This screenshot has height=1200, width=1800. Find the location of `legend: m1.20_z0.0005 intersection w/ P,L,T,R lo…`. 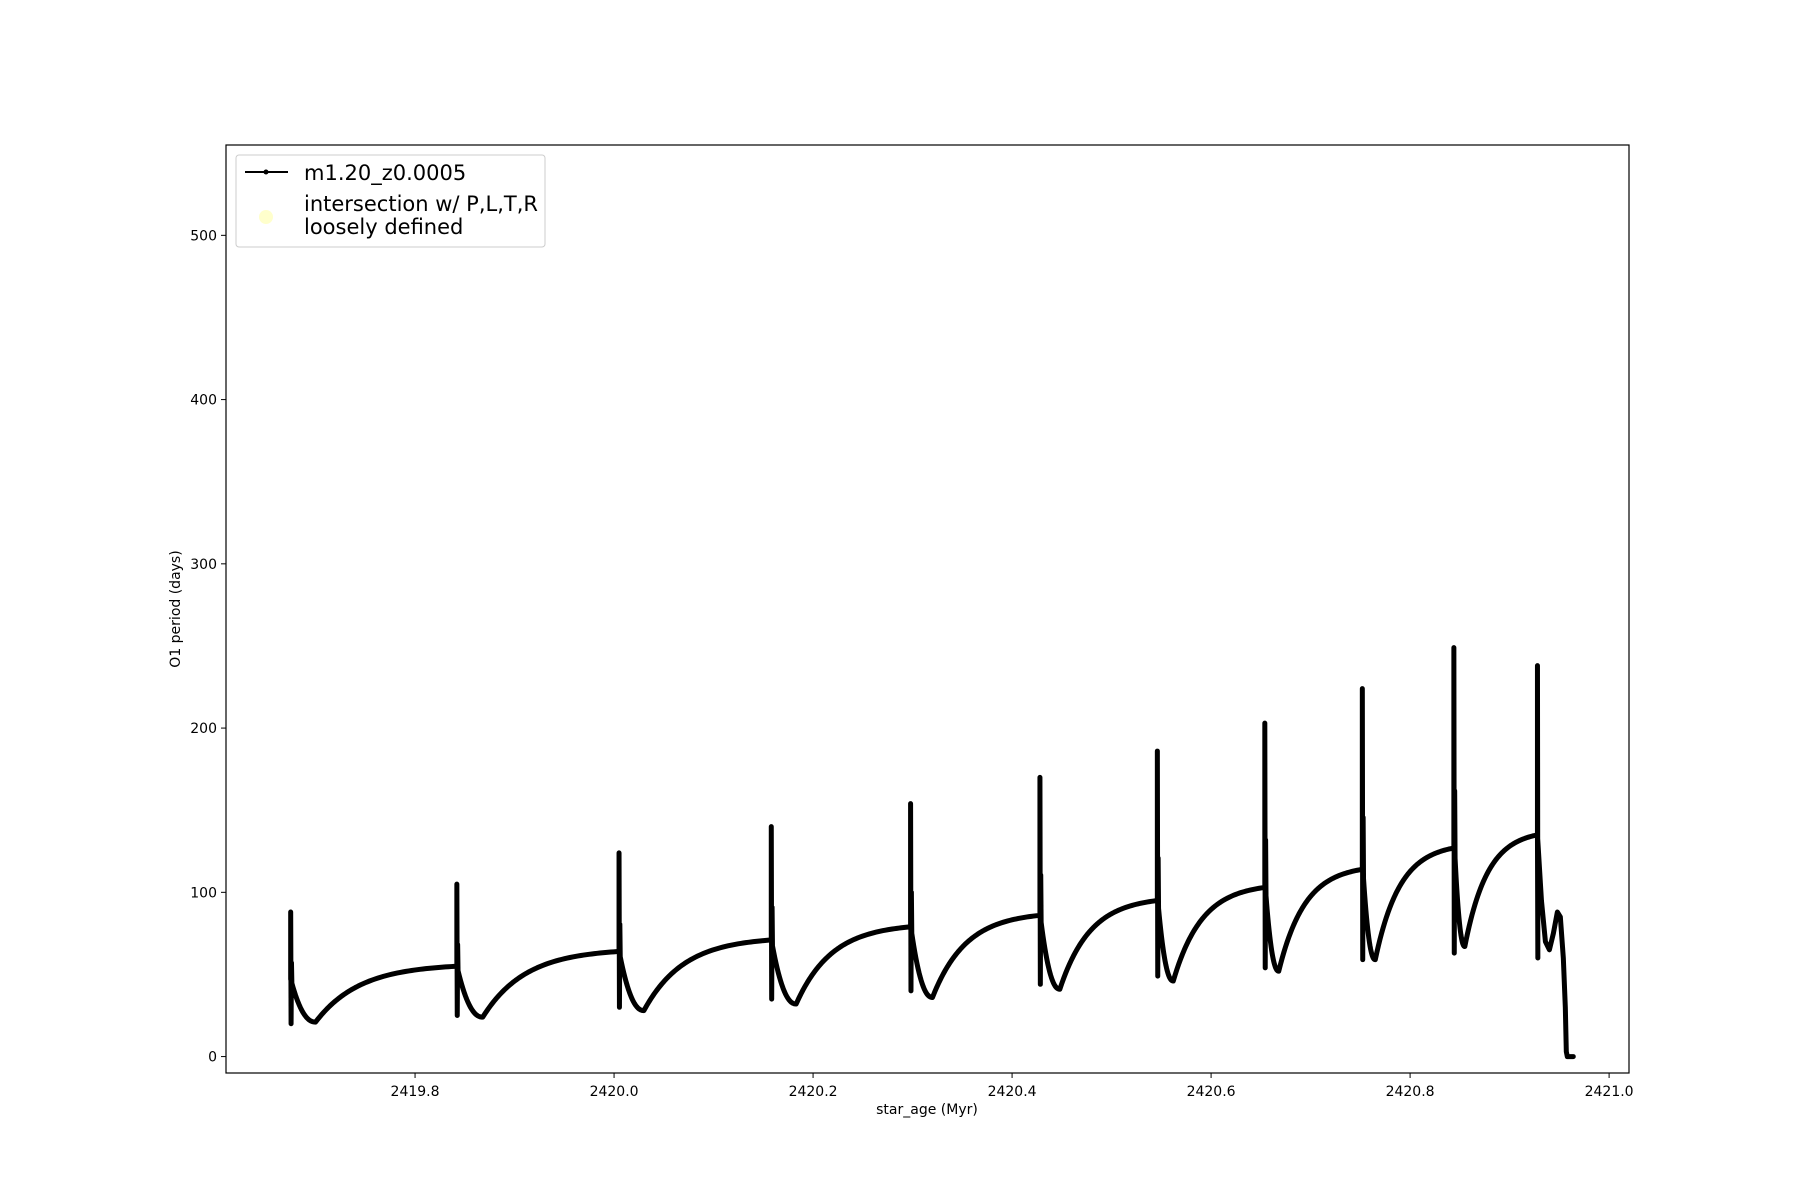

legend: m1.20_z0.0005 intersection w/ P,L,T,R lo… is located at coordinates (390, 201).